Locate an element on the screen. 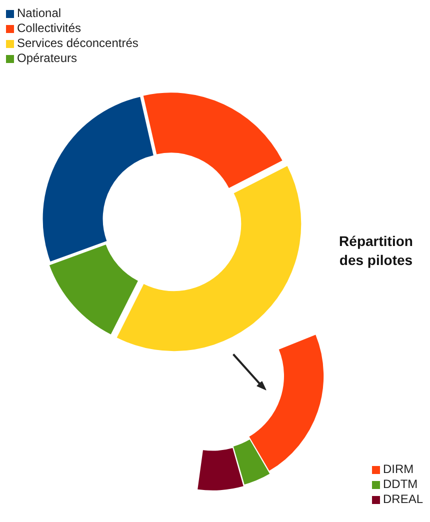  legend-label: DIRM is located at coordinates (398, 469).